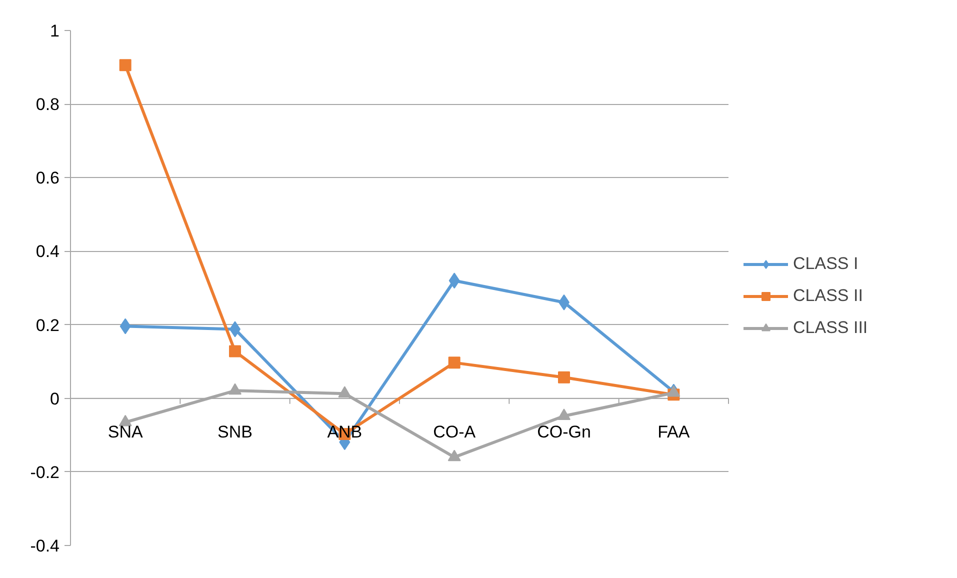 Image resolution: width=957 pixels, height=578 pixels. Describe the element at coordinates (48, 104) in the screenshot. I see `y-tick-label: 0.8` at that location.